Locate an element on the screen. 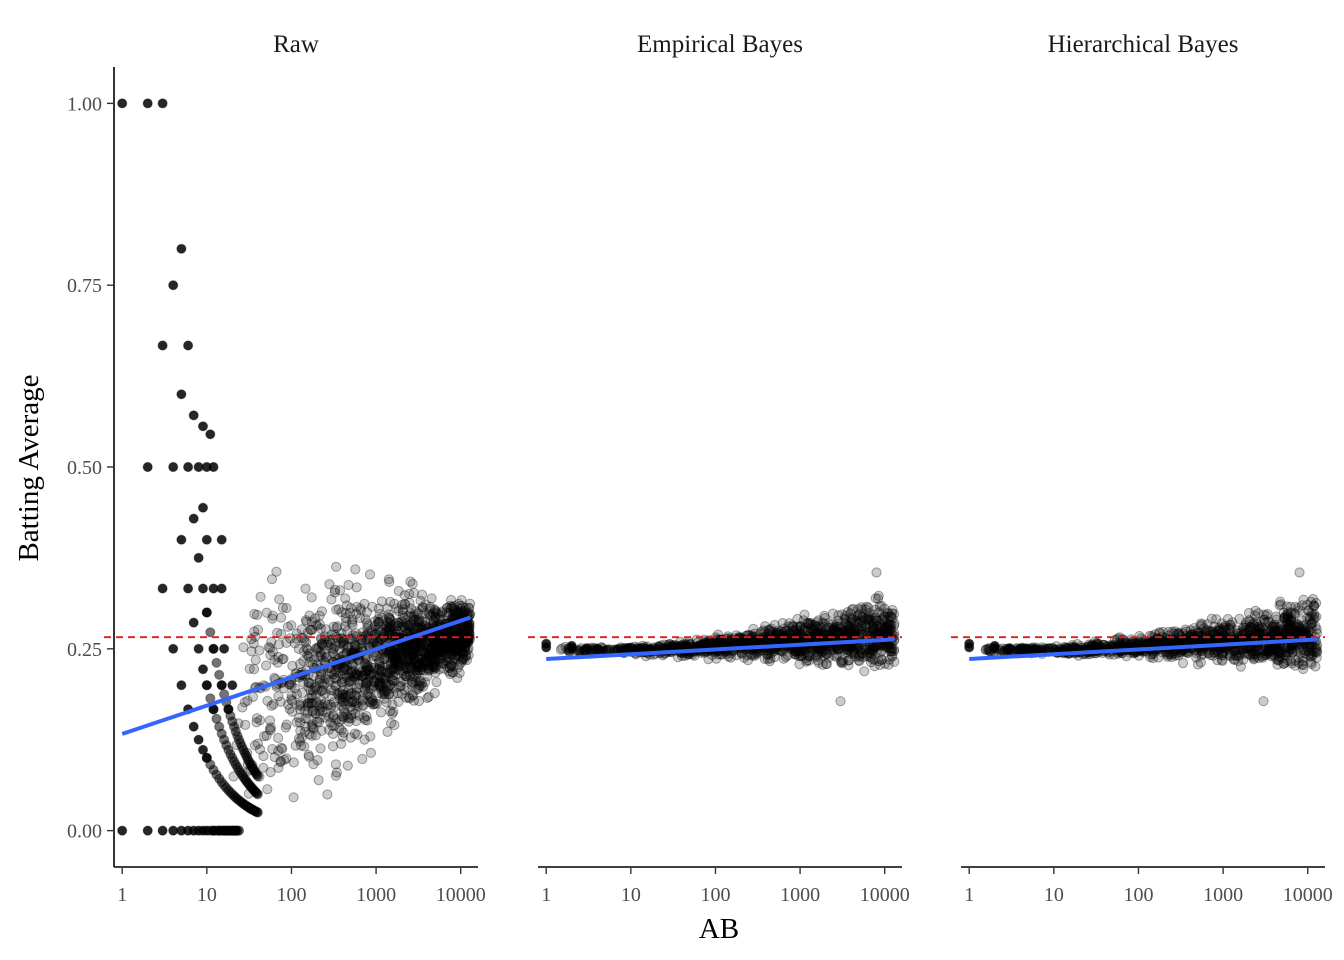 The height and width of the screenshot is (960, 1344). x-tick-label: 100 is located at coordinates (715, 895).